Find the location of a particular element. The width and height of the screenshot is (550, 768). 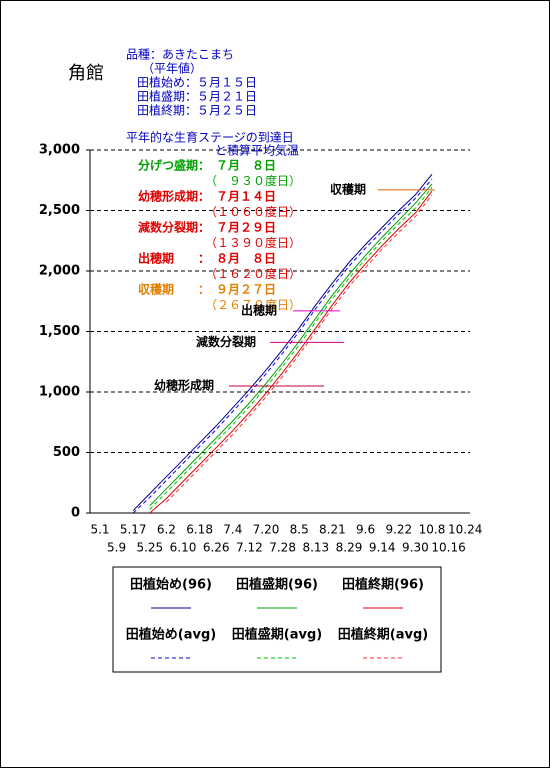

x-tick-label: 7.12 is located at coordinates (249, 548).